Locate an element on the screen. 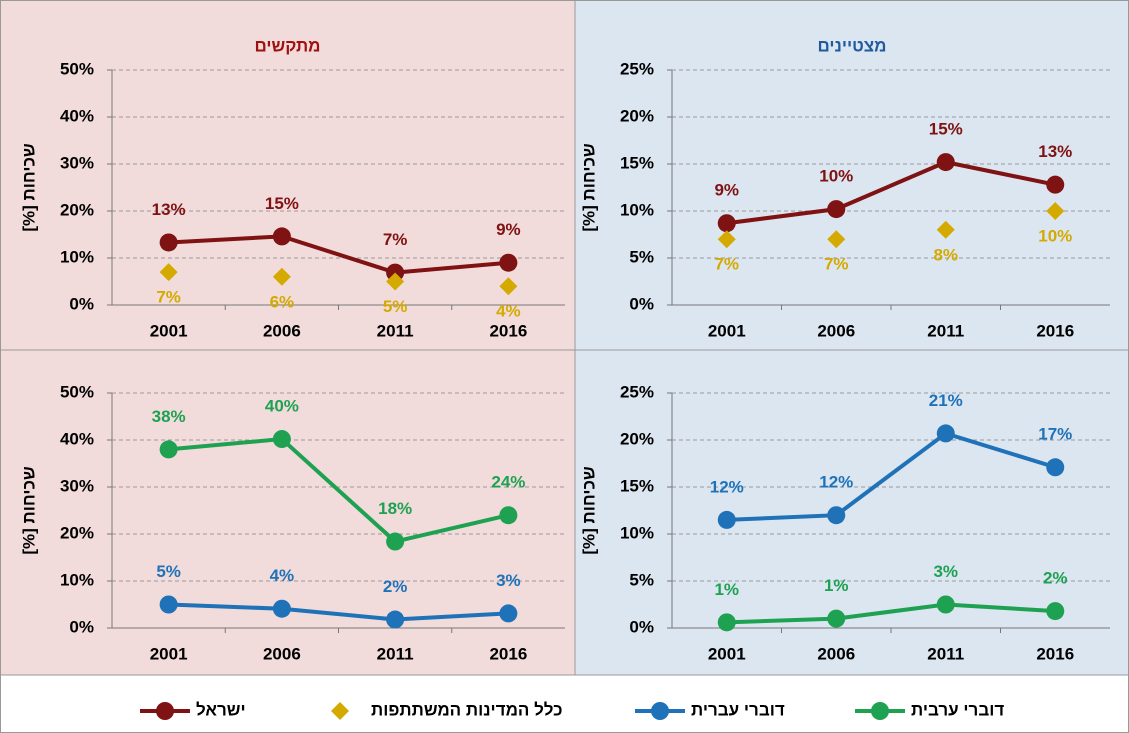 Image resolution: width=1129 pixels, height=733 pixels. data-label: 40% is located at coordinates (282, 406).